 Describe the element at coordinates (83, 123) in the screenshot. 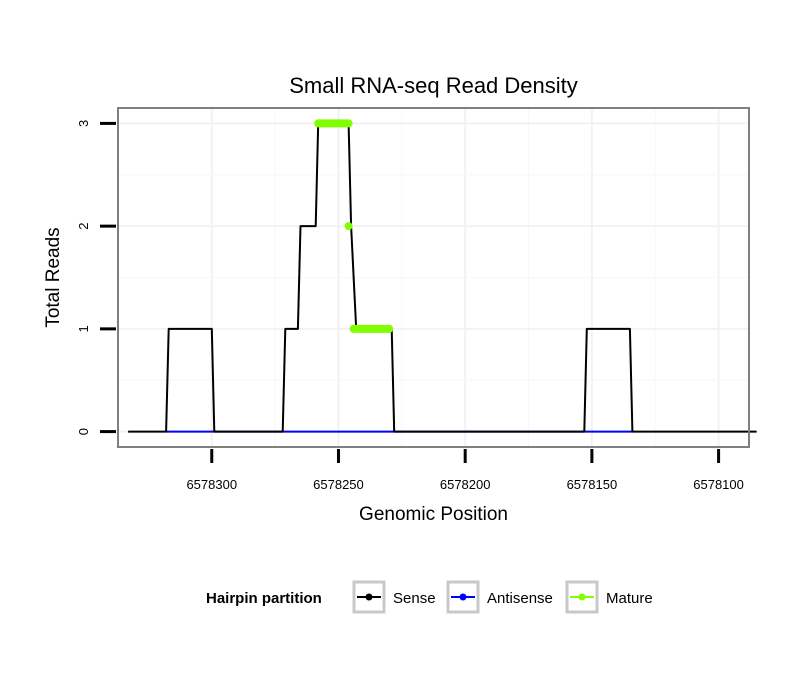

I see `y-tick-label: 3` at that location.